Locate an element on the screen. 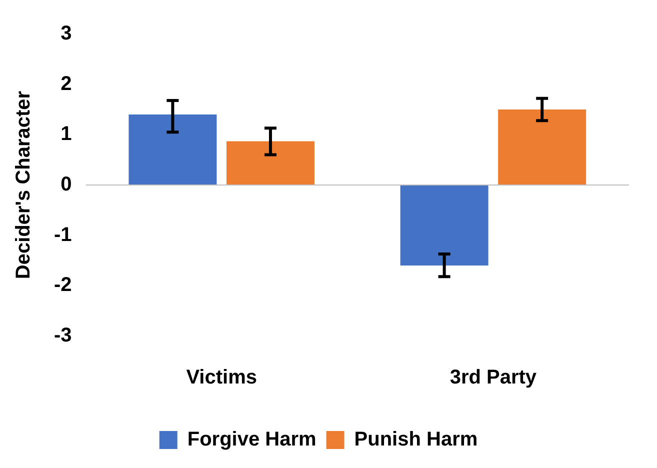 The width and height of the screenshot is (657, 468). y-tick-label: -1 is located at coordinates (63, 235).